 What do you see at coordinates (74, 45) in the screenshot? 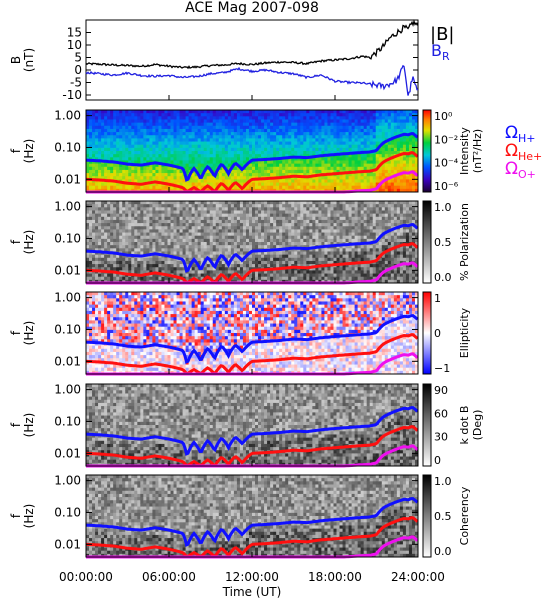
I see `y-tick-label: 10` at bounding box center [74, 45].